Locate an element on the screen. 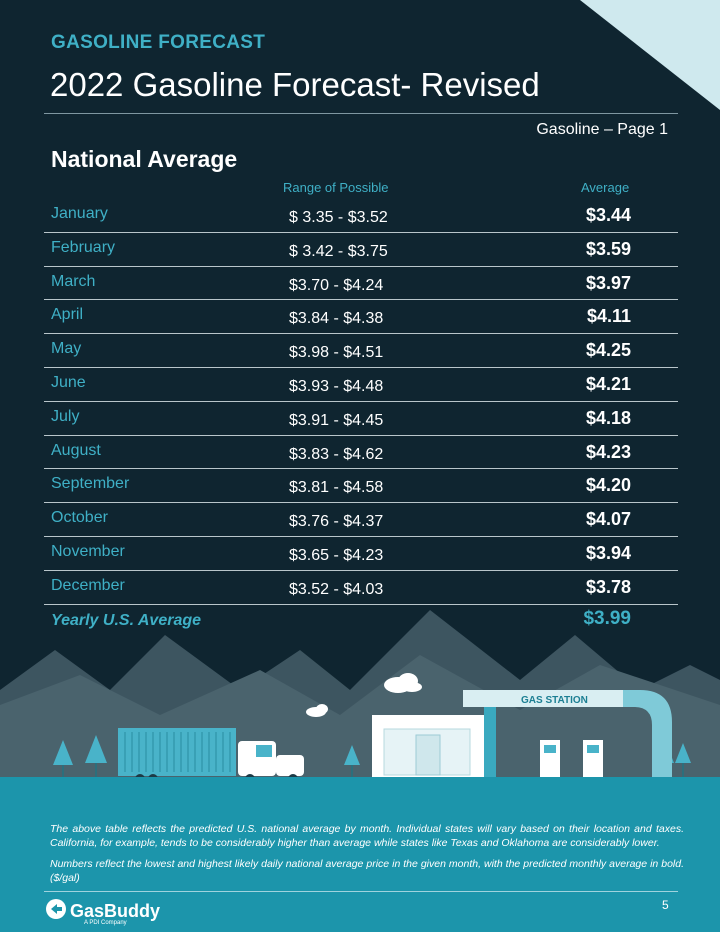 This screenshot has height=932, width=720. gas-station-sign: GAS STATION is located at coordinates (554, 700).